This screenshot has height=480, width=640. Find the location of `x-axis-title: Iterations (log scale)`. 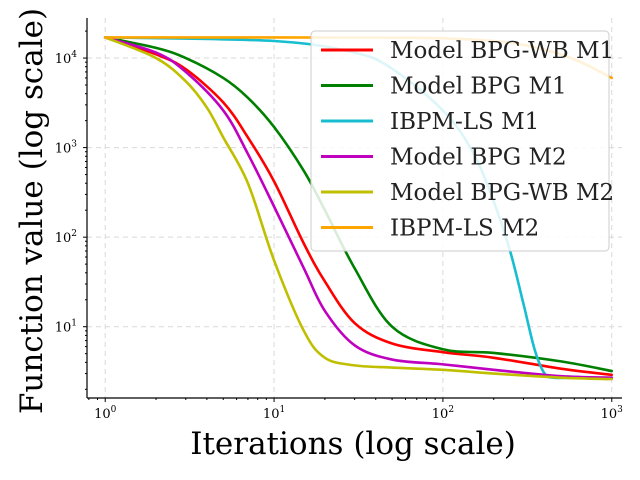

x-axis-title: Iterations (log scale) is located at coordinates (353, 444).